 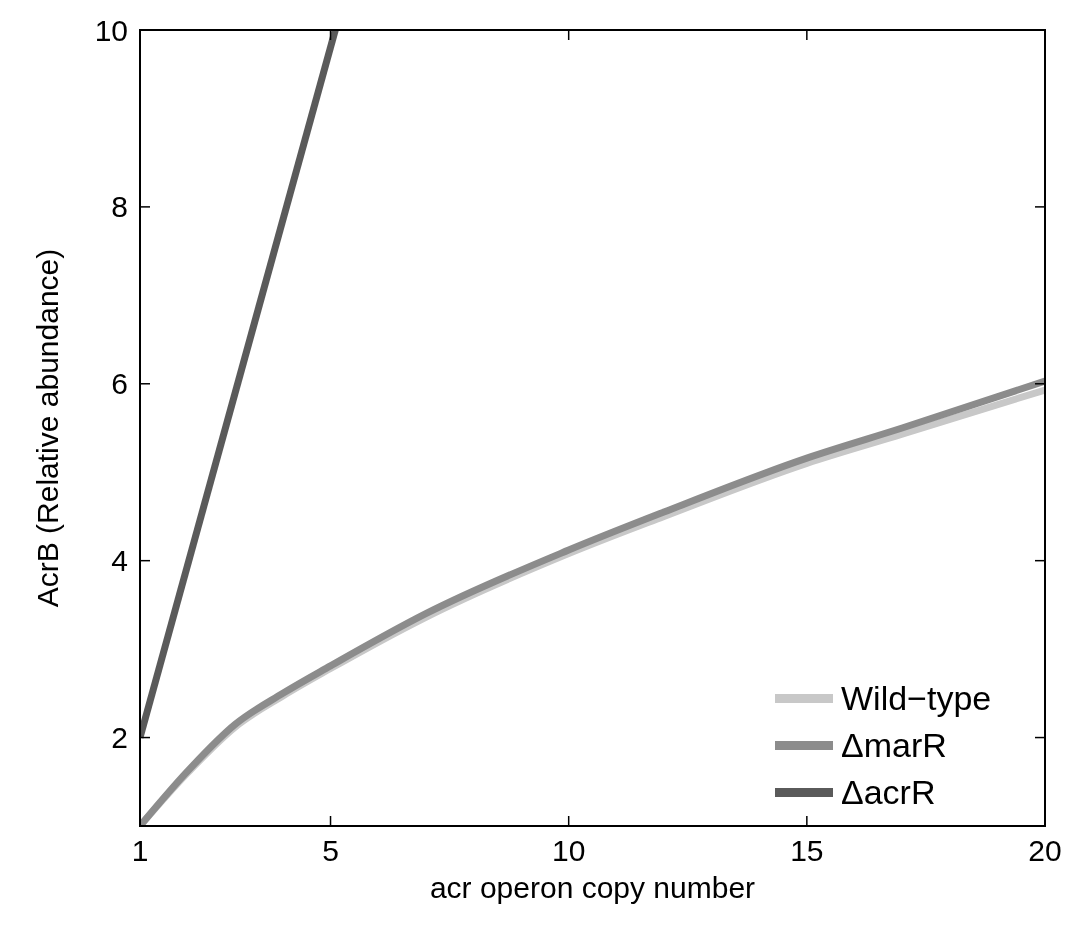 I want to click on y-tick-label: 6, so click(x=119, y=384).